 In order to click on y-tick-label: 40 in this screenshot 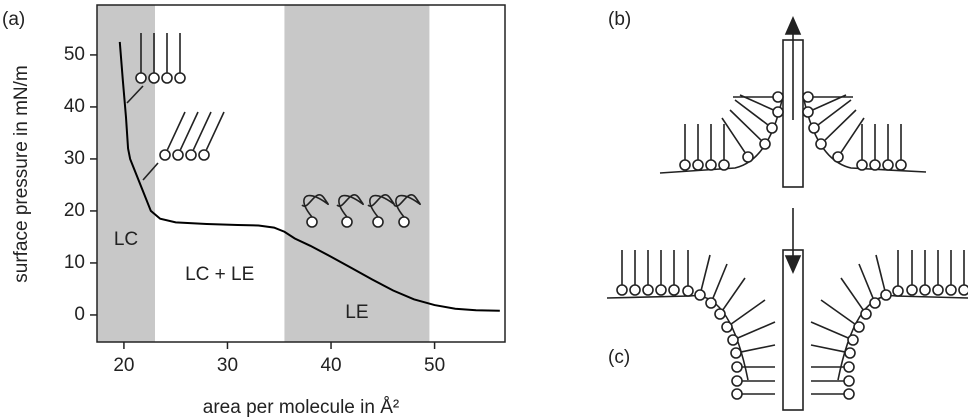, I will do `click(74, 106)`.